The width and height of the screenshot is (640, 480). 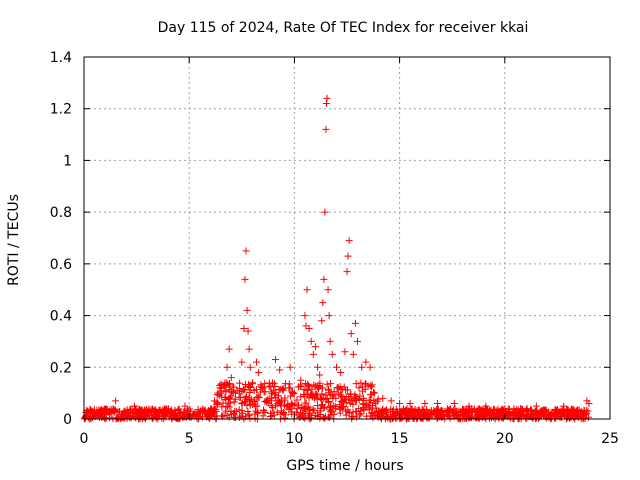 I want to click on y-tick-label: 1.2, so click(x=61, y=110).